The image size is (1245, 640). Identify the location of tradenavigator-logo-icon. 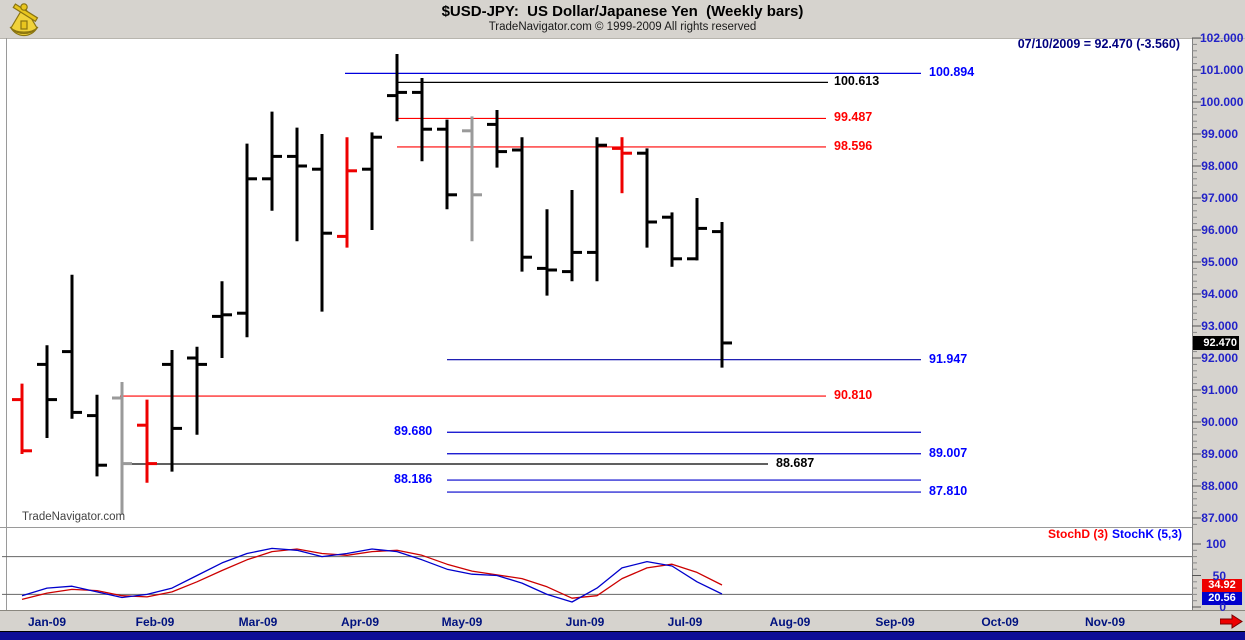
(24, 19).